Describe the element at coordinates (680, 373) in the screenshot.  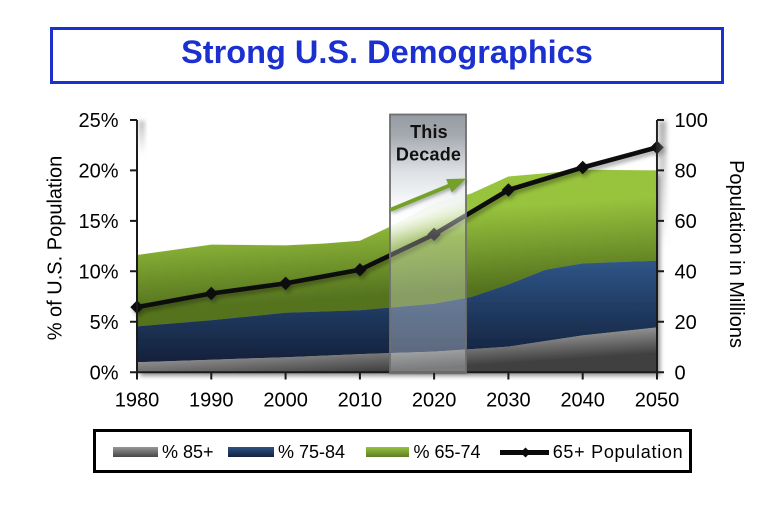
I see `svg-text: 0` at that location.